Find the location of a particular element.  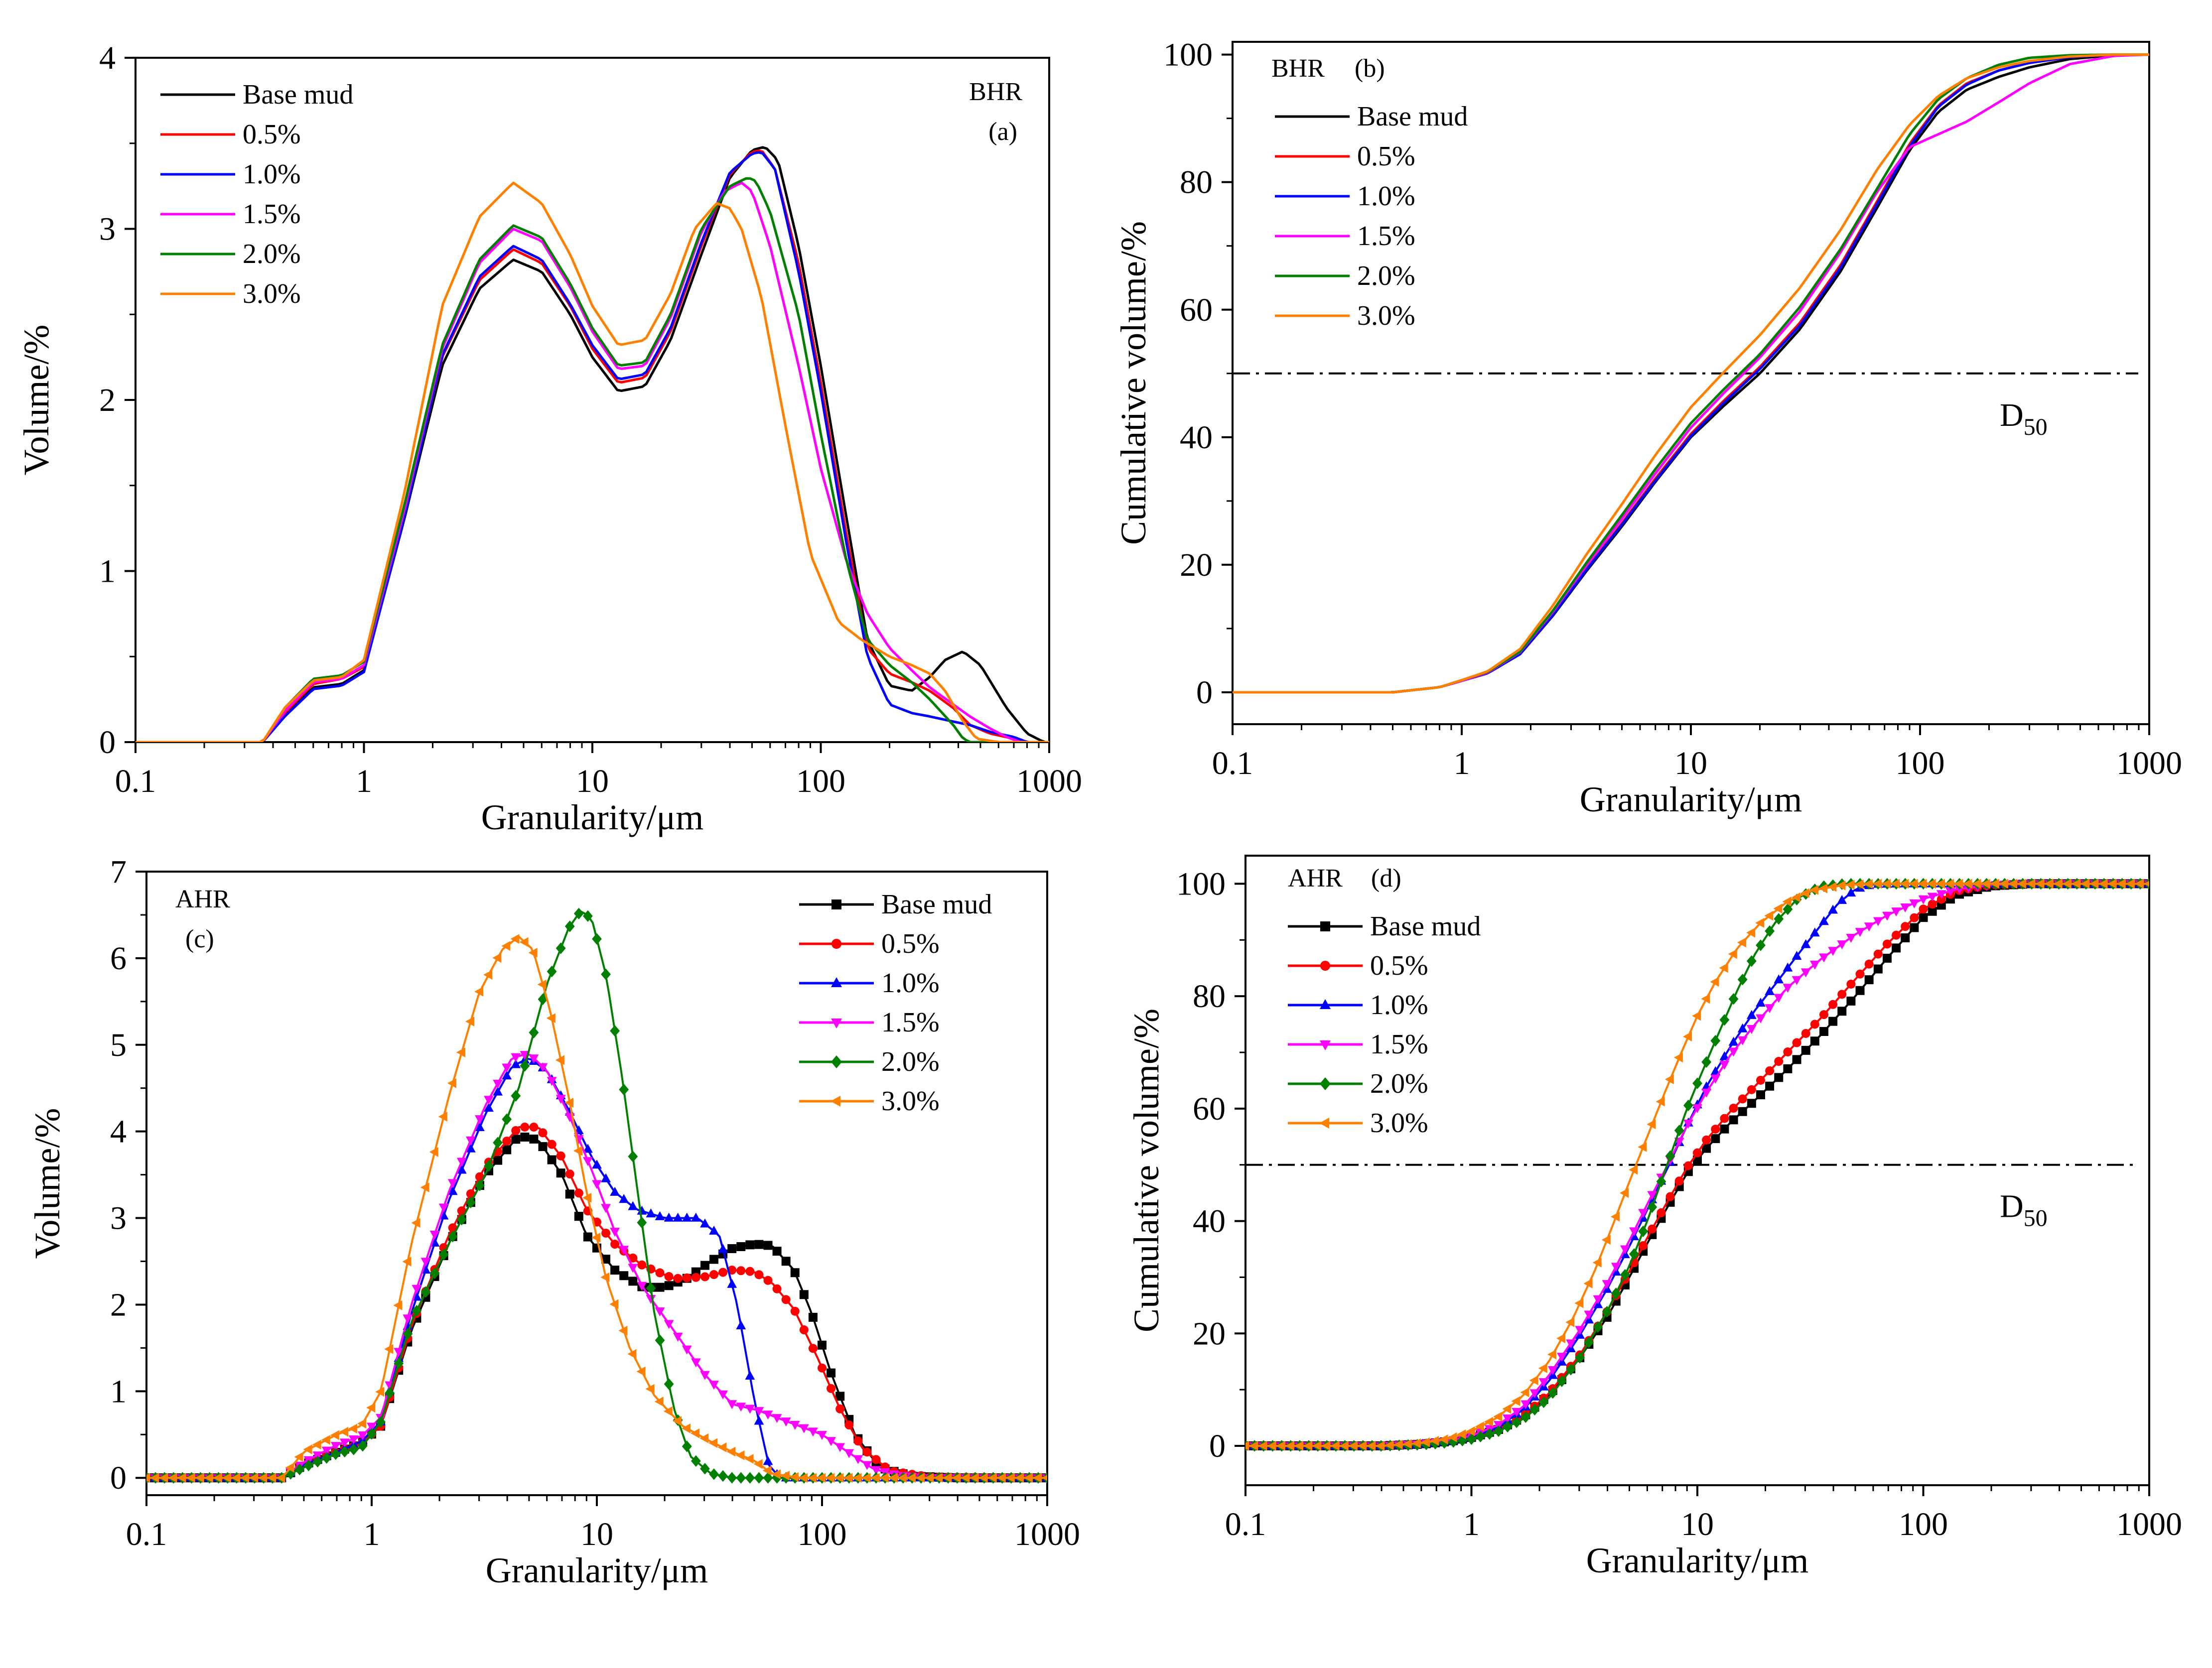

panel-d-d50-label: D50 is located at coordinates (2024, 1210).